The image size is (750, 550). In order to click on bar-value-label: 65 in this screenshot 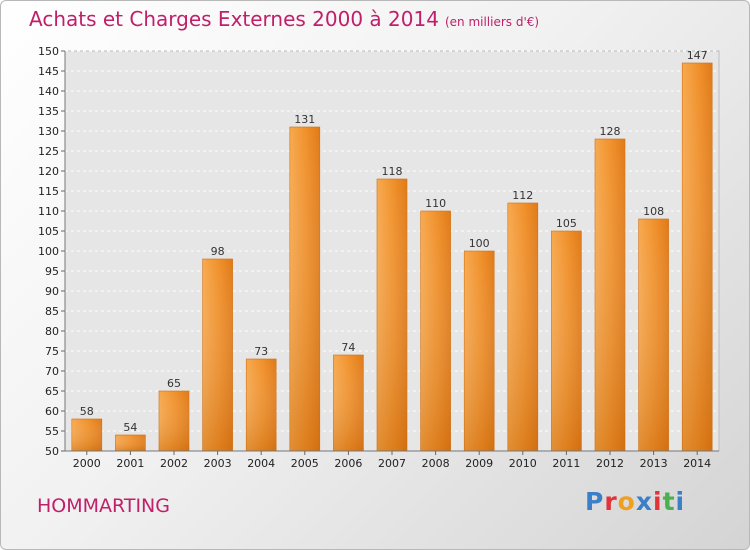, I will do `click(174, 383)`.